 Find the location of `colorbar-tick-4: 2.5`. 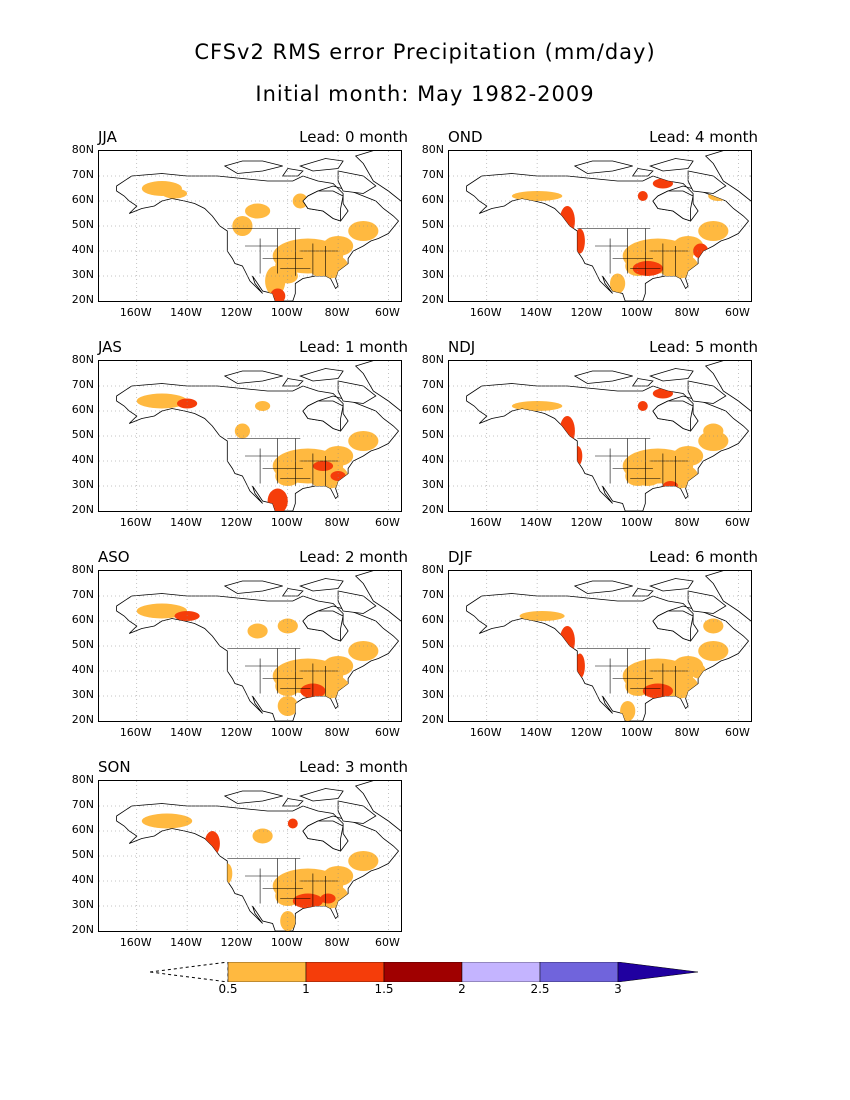

colorbar-tick-4: 2.5 is located at coordinates (540, 989).